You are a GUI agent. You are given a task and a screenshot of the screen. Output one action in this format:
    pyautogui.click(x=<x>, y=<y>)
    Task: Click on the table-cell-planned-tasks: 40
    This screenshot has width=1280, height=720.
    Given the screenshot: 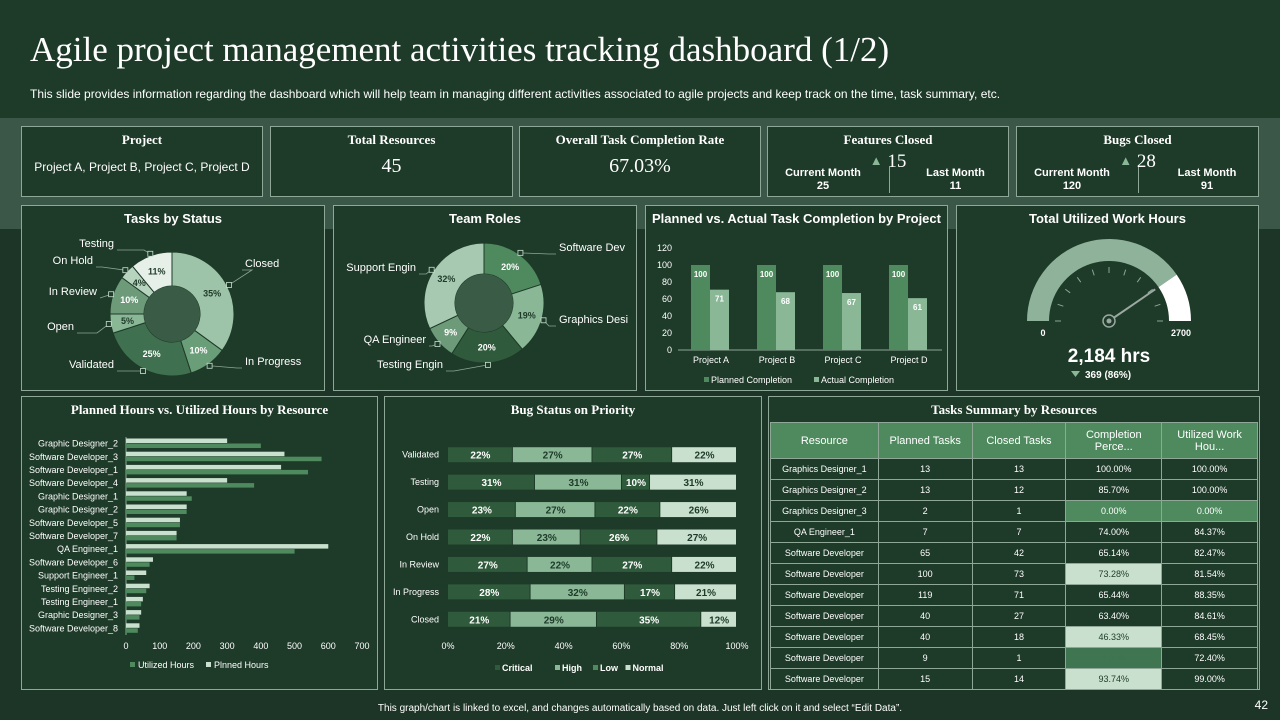 What is the action you would take?
    pyautogui.click(x=925, y=616)
    